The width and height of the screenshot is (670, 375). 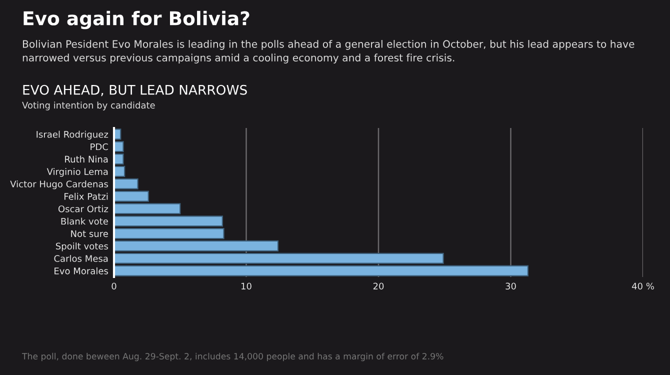 I want to click on y-tick-label: Not sure, so click(x=89, y=234).